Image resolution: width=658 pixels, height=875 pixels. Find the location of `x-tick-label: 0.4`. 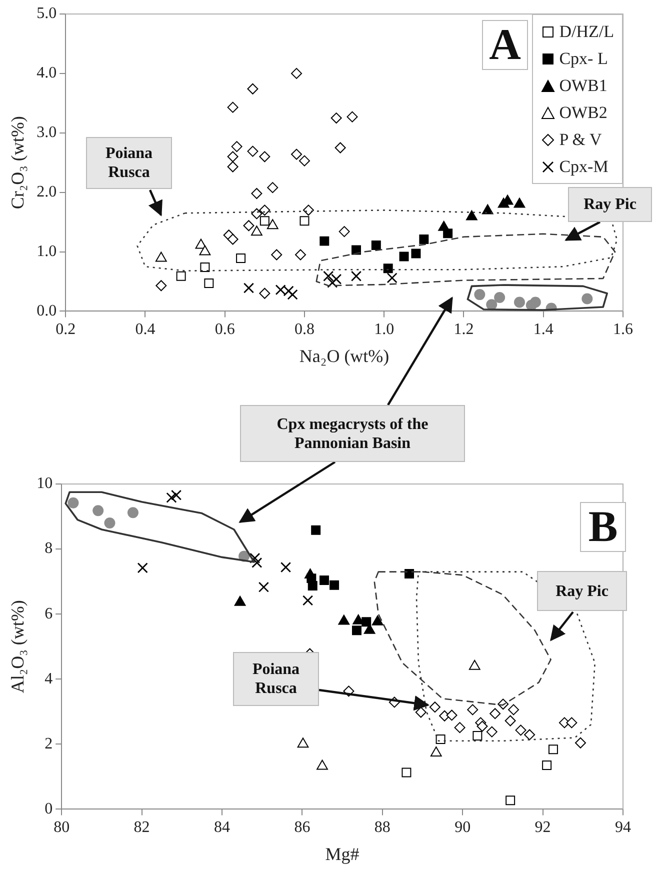

x-tick-label: 0.4 is located at coordinates (145, 329).